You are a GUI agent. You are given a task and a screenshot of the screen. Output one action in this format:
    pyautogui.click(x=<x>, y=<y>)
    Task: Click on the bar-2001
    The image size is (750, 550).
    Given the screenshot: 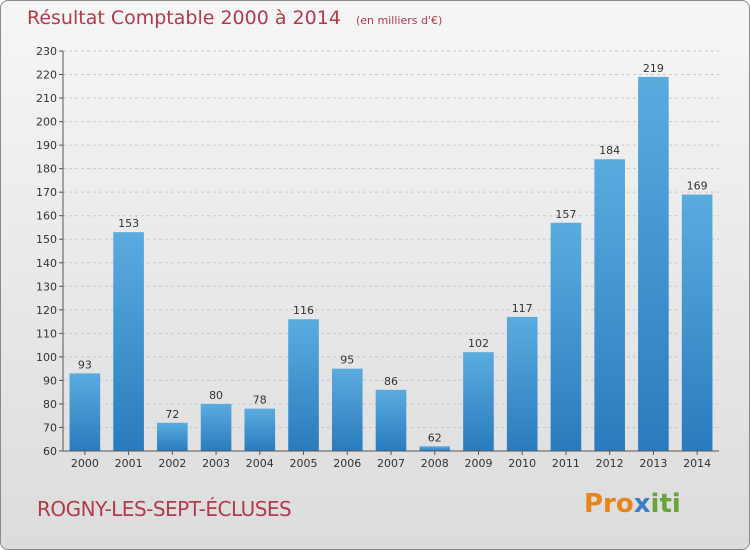 What is the action you would take?
    pyautogui.click(x=128, y=341)
    